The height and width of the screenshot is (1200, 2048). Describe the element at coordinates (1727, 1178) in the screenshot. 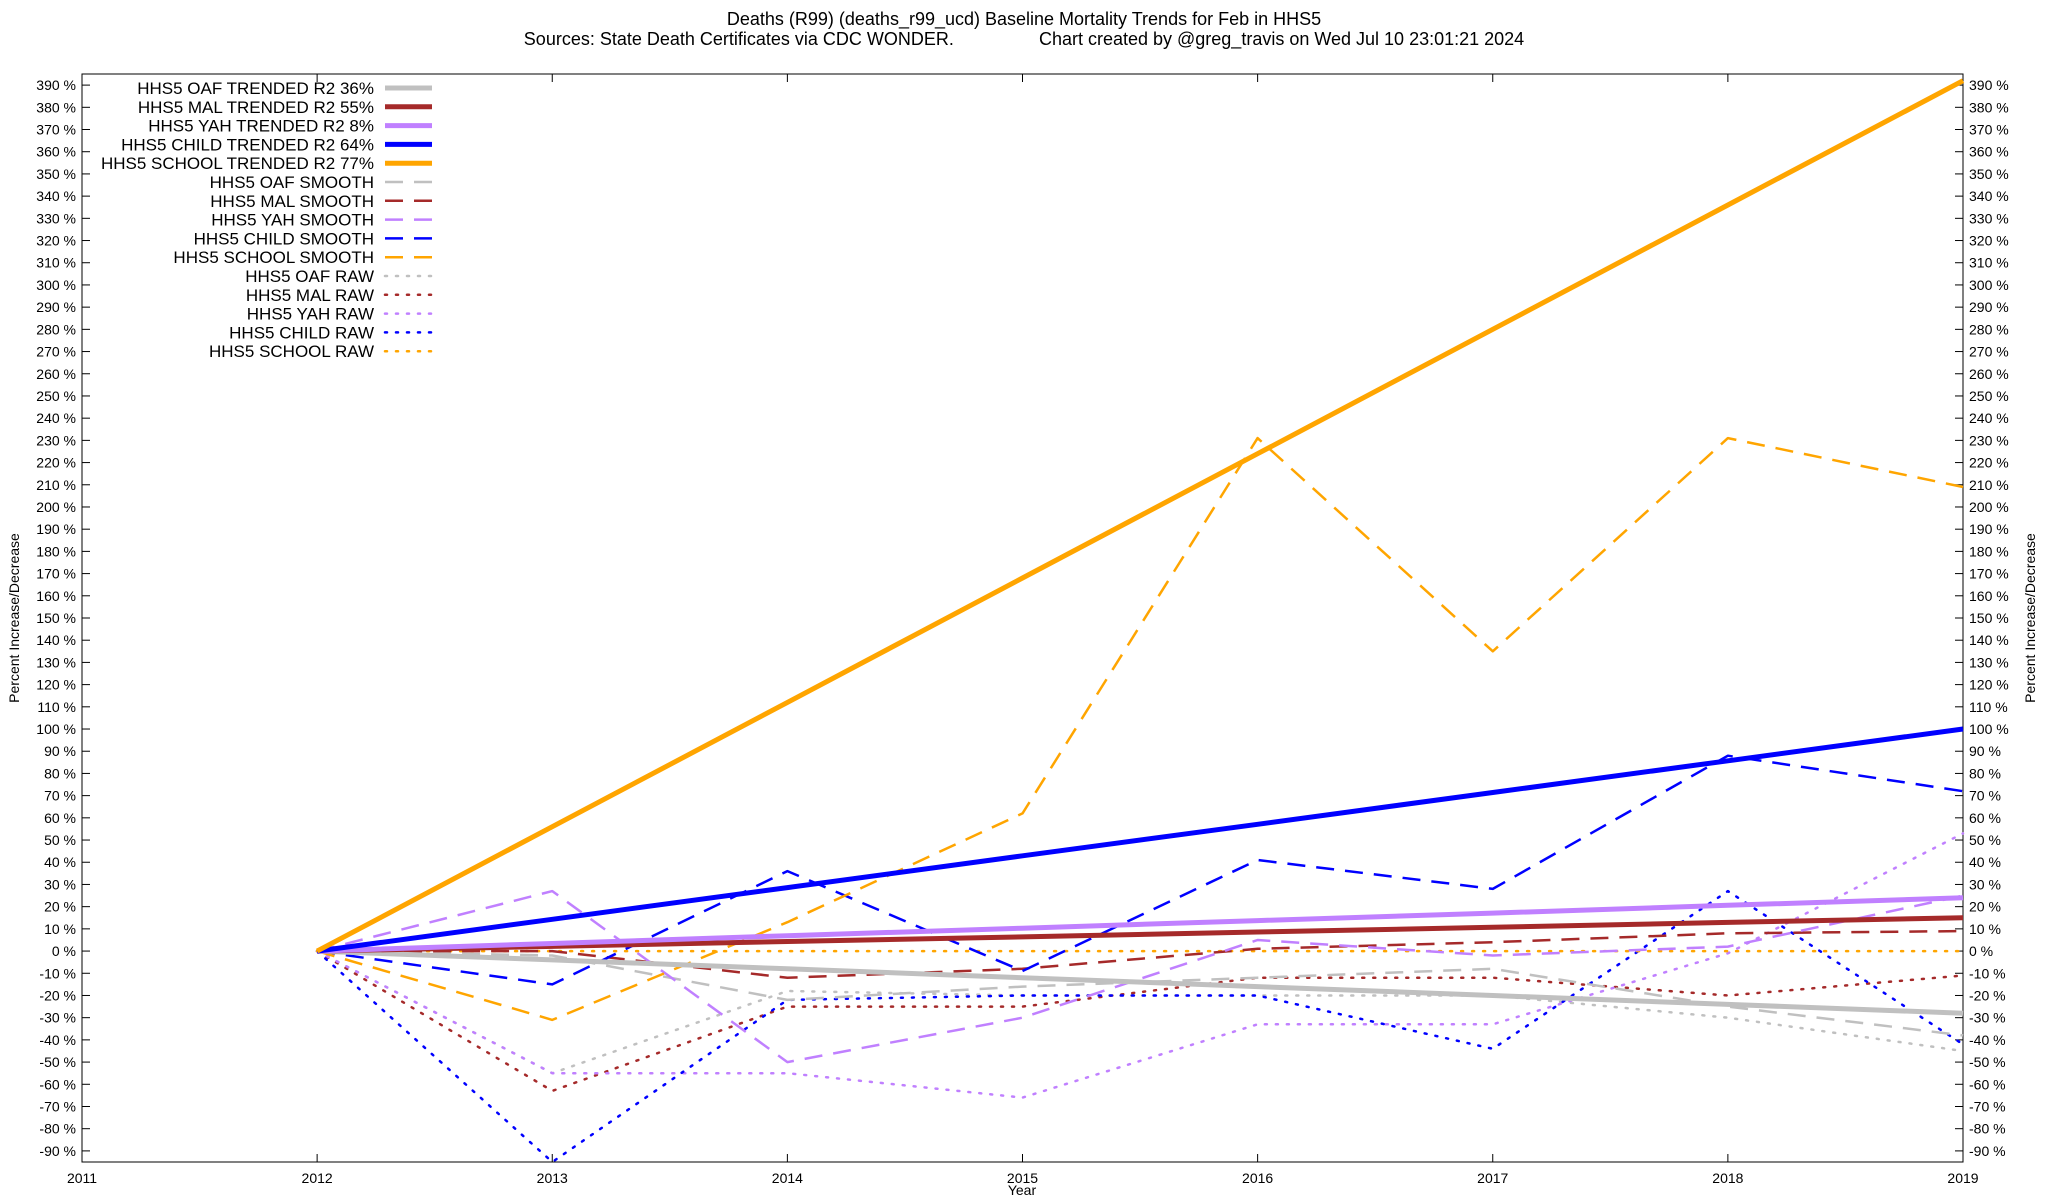

I see `x-tick-label: 2018` at that location.